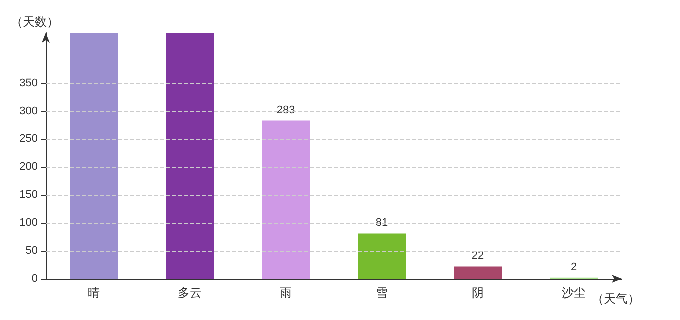 The height and width of the screenshot is (320, 680). I want to click on x-tick-label: 晴, so click(94, 293).